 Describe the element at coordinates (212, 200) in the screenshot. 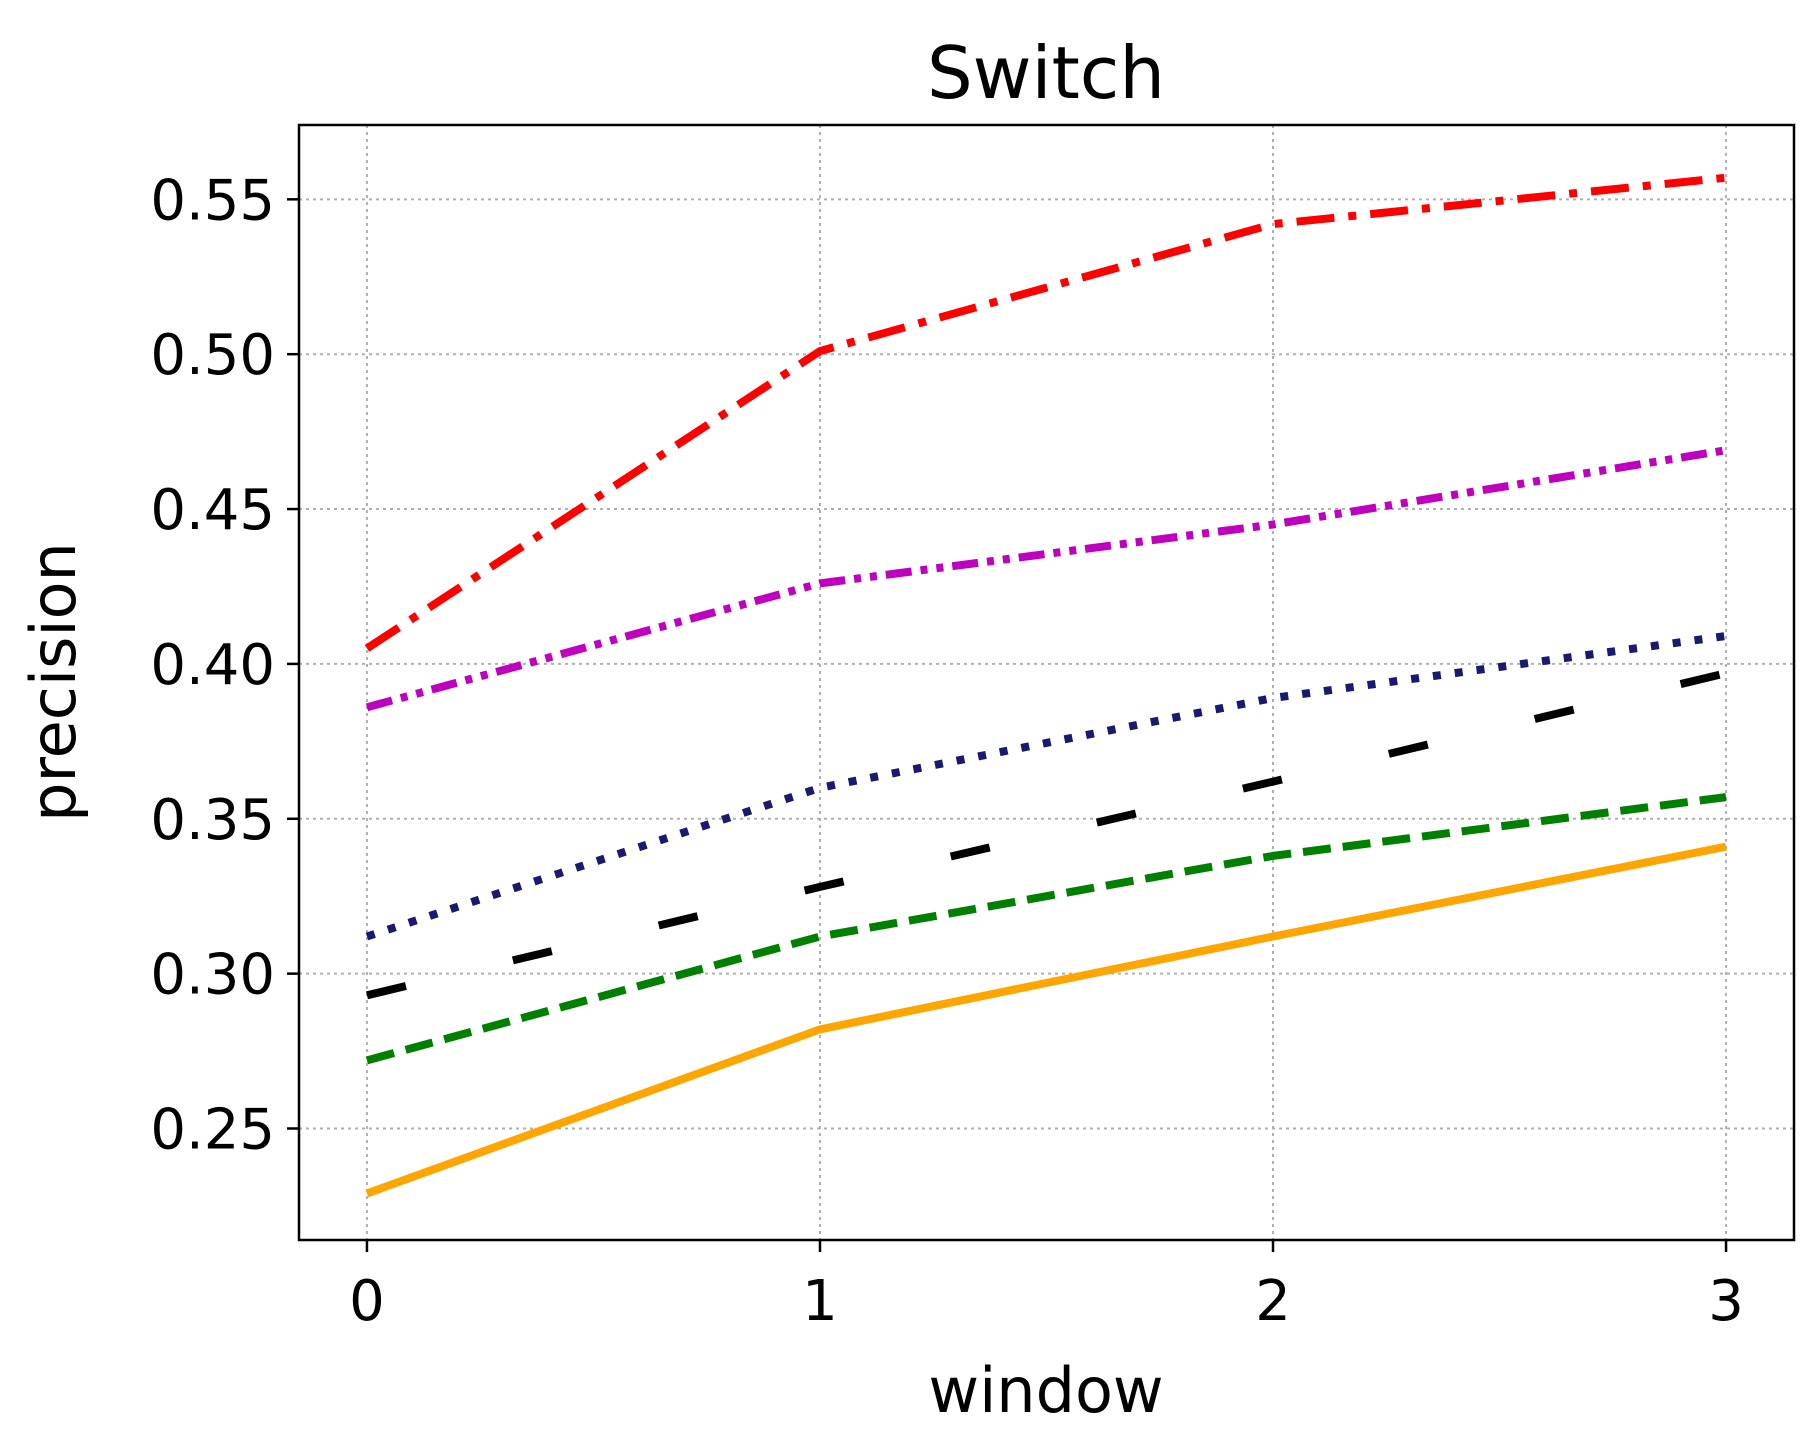

I see `y-tick-label: 0.55` at that location.